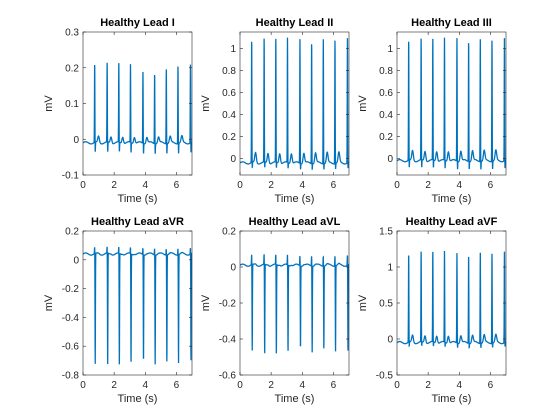  Describe the element at coordinates (386, 304) in the screenshot. I see `y-tick-label: 0.5` at that location.